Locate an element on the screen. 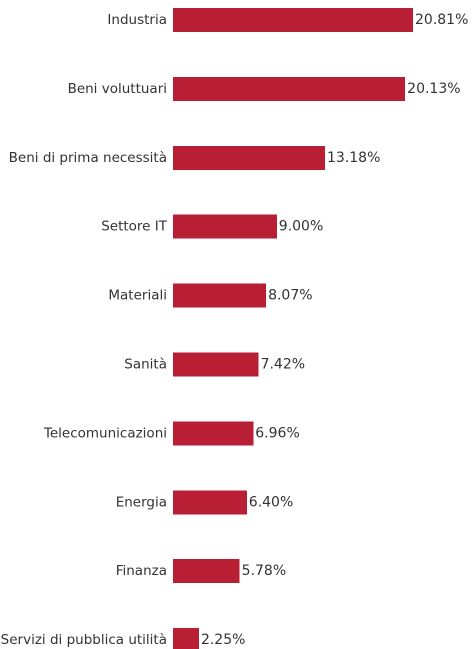 This screenshot has width=476, height=649. value-label: 2.25% is located at coordinates (223, 640).